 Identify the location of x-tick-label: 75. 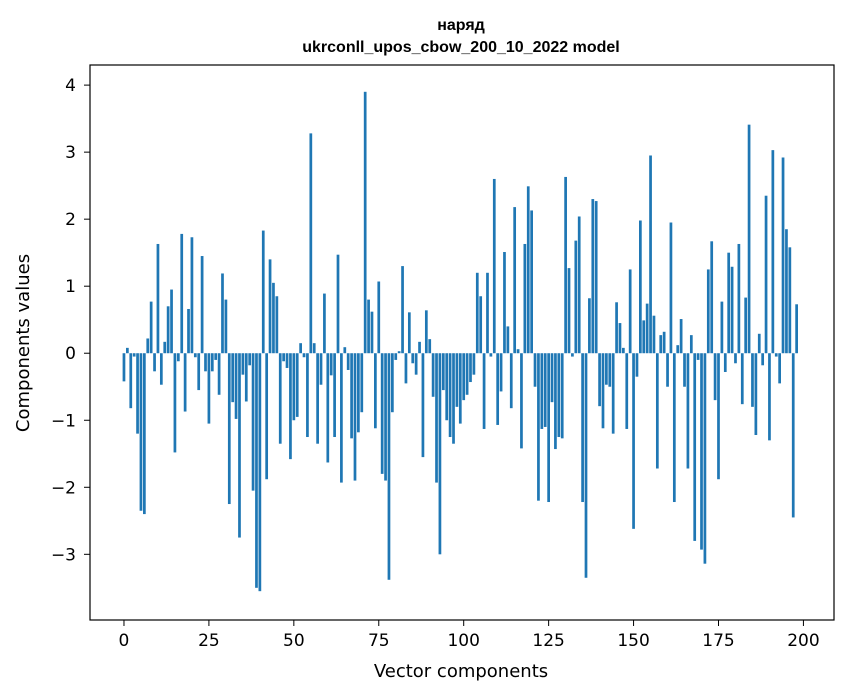
(379, 641).